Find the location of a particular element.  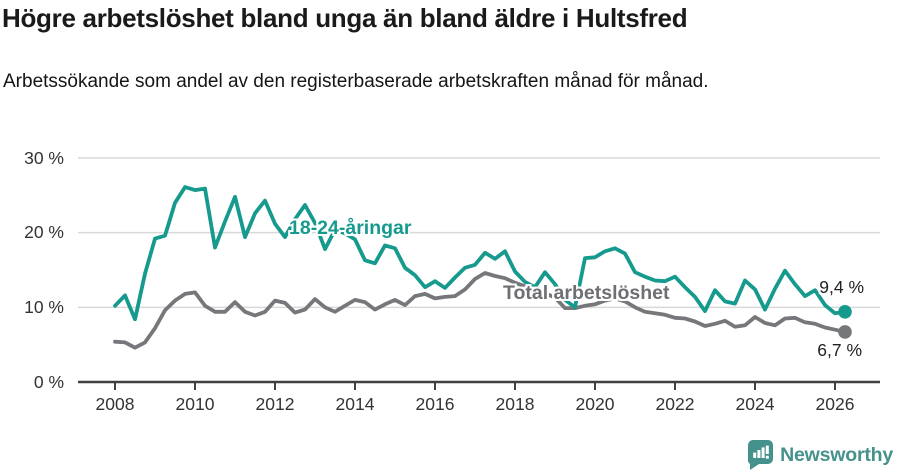

x-tick-label-2010: 2010 is located at coordinates (195, 404).